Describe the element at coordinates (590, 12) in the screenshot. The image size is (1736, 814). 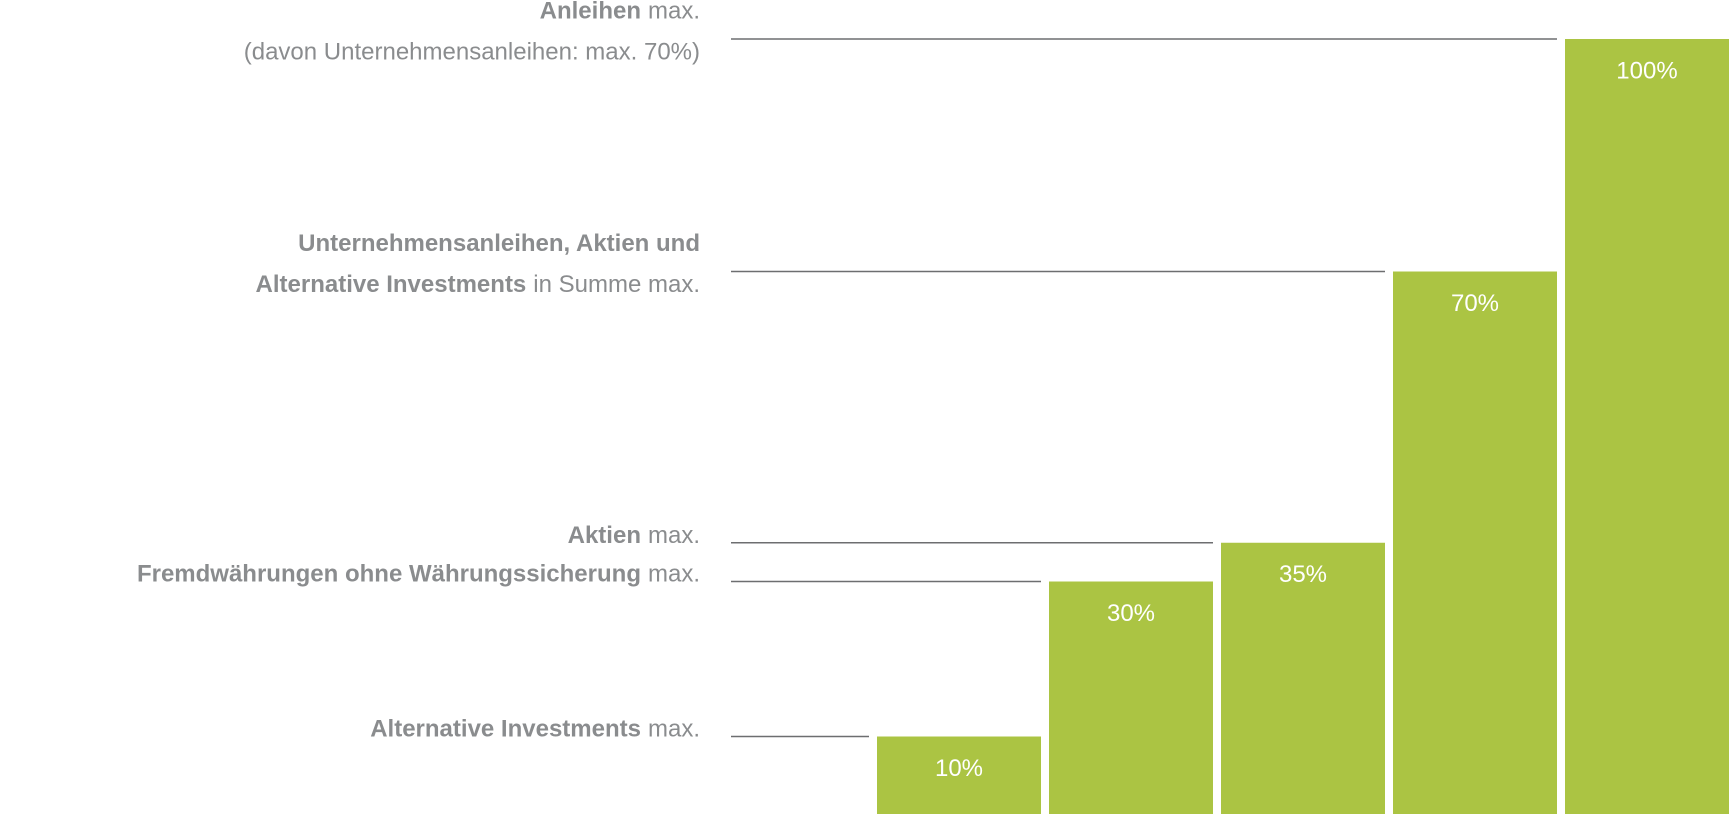
I see `label-part: Anleihen` at that location.